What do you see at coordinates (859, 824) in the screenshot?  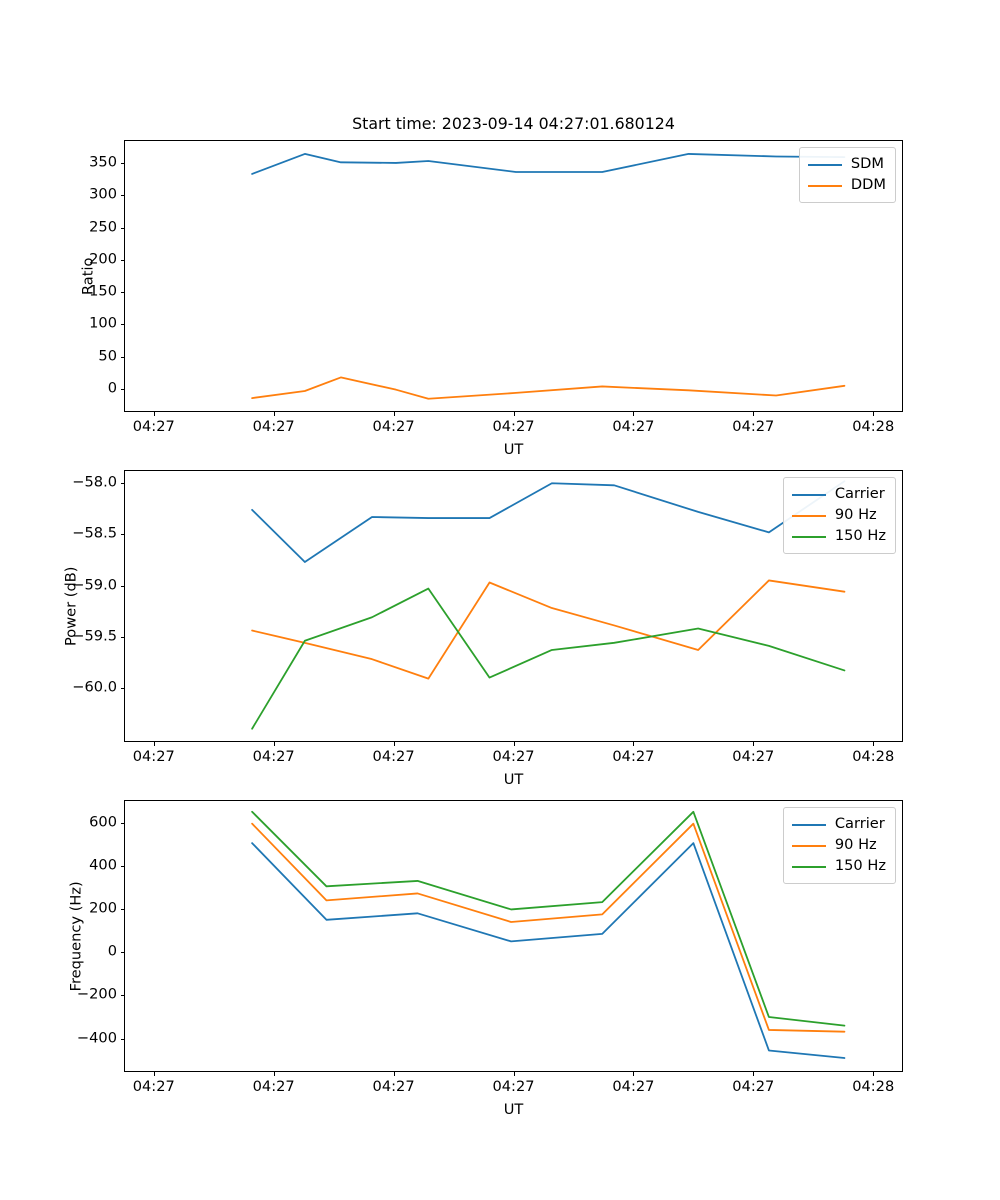 I see `legend-label-carrier: Carrier` at bounding box center [859, 824].